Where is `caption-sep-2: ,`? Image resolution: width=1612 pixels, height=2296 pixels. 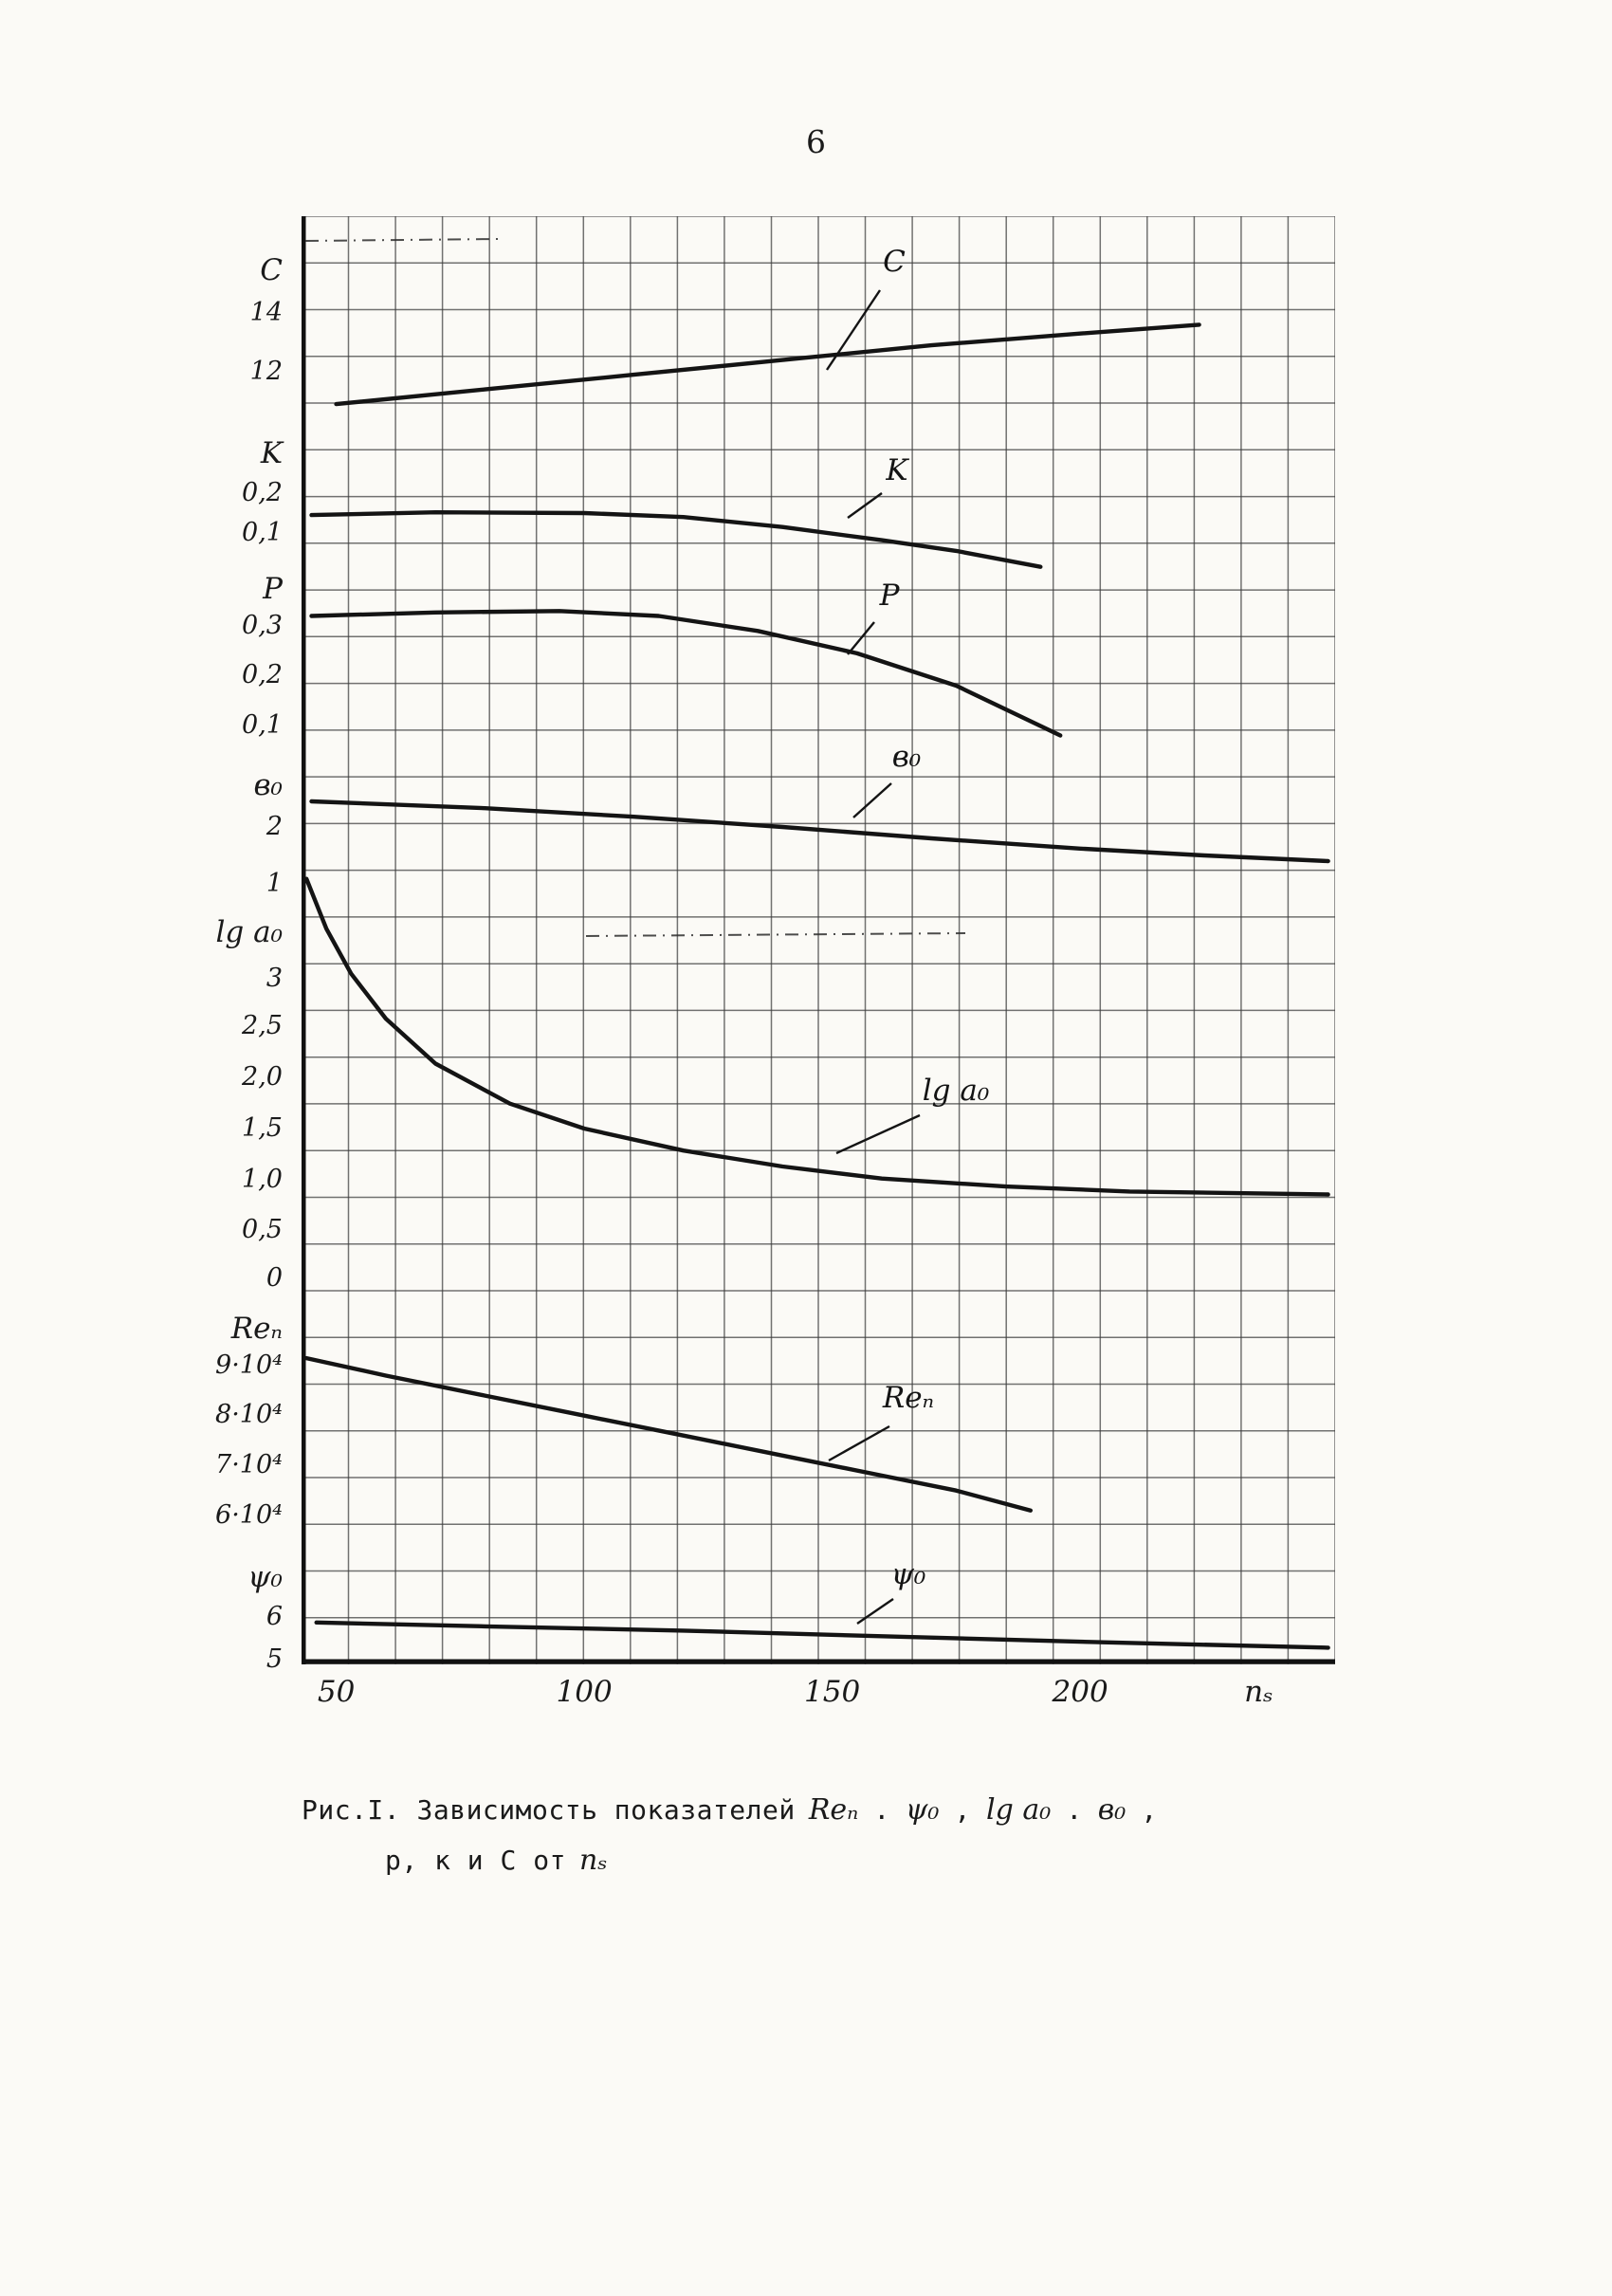 caption-sep-2: , is located at coordinates (962, 1810).